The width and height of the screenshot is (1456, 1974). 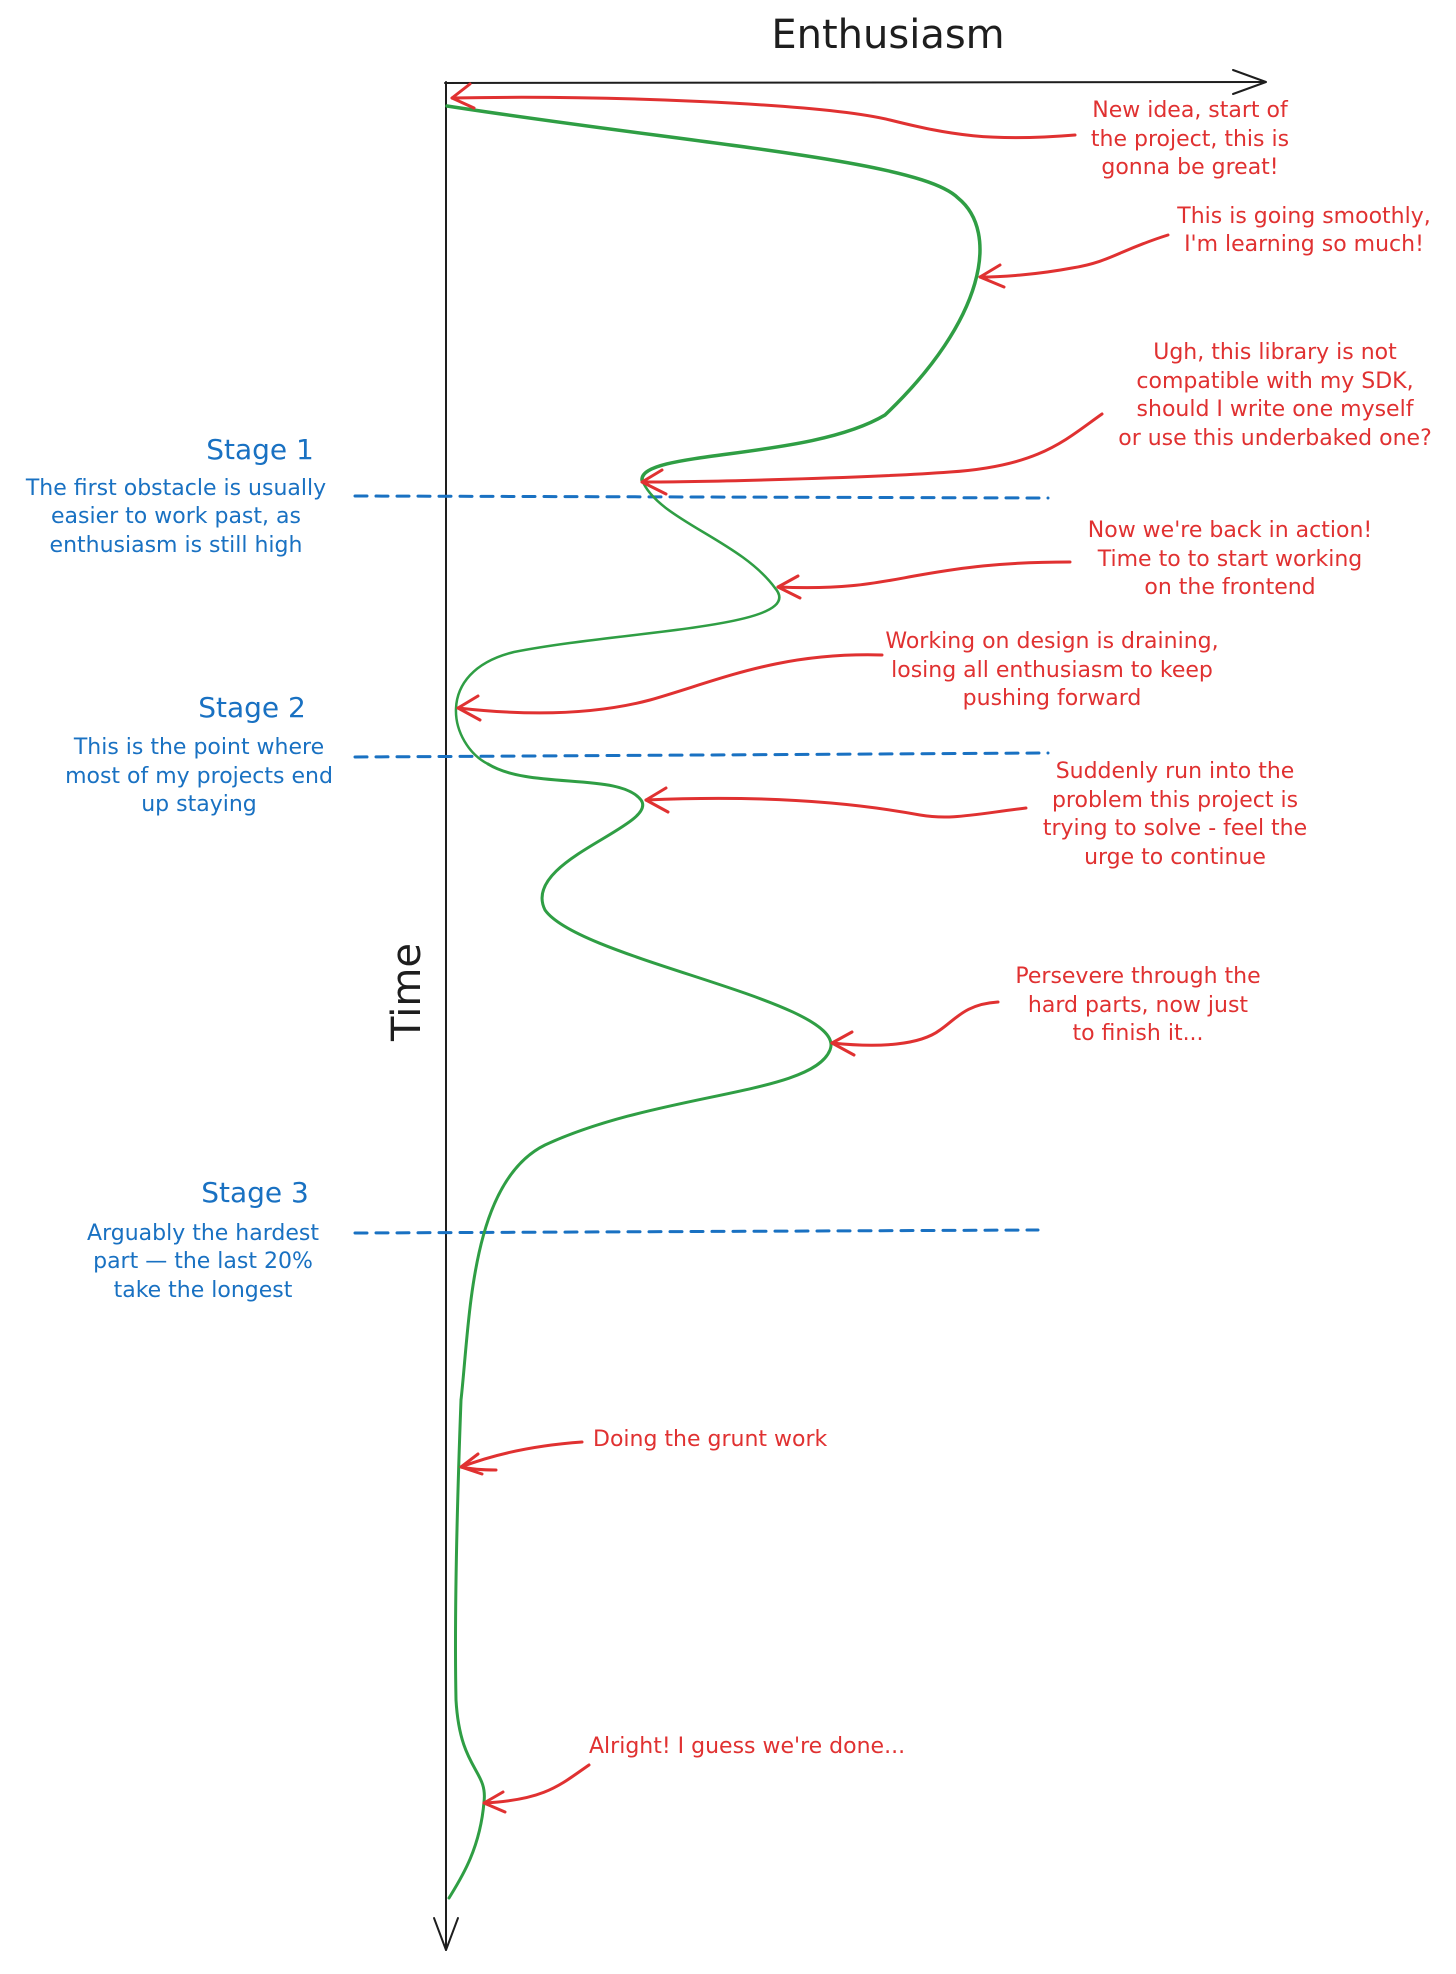 What do you see at coordinates (199, 776) in the screenshot?
I see `stage-2-desc-line-2: most of my projects end` at bounding box center [199, 776].